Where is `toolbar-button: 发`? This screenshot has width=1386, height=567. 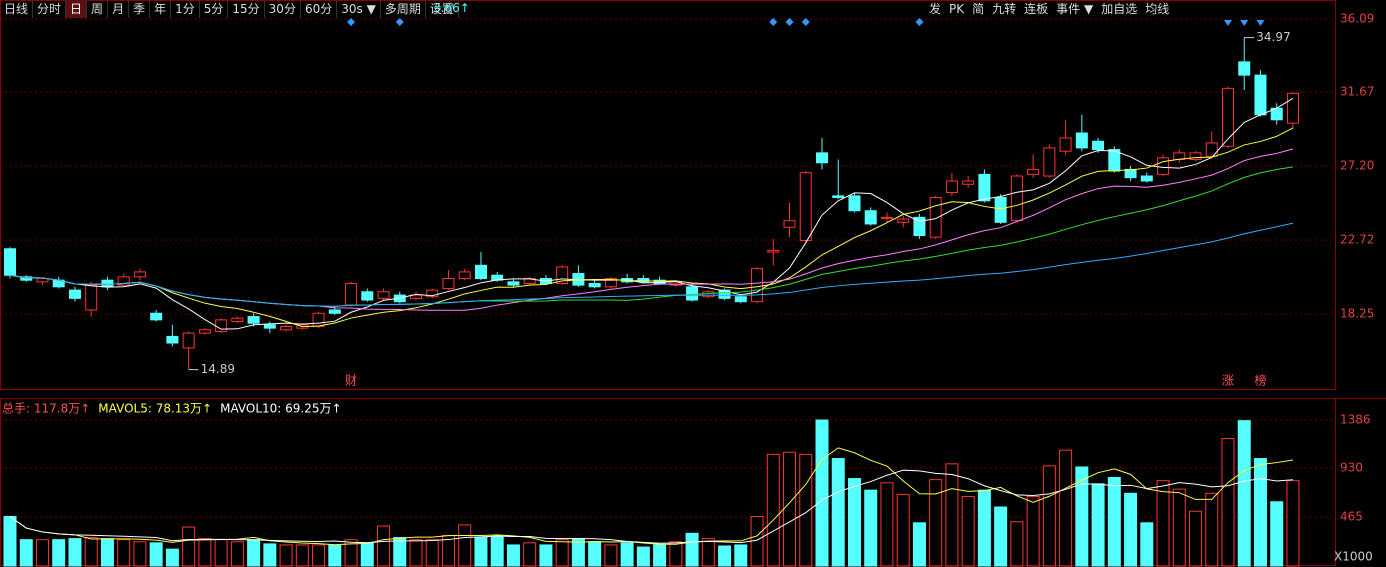 toolbar-button: 发 is located at coordinates (935, 9).